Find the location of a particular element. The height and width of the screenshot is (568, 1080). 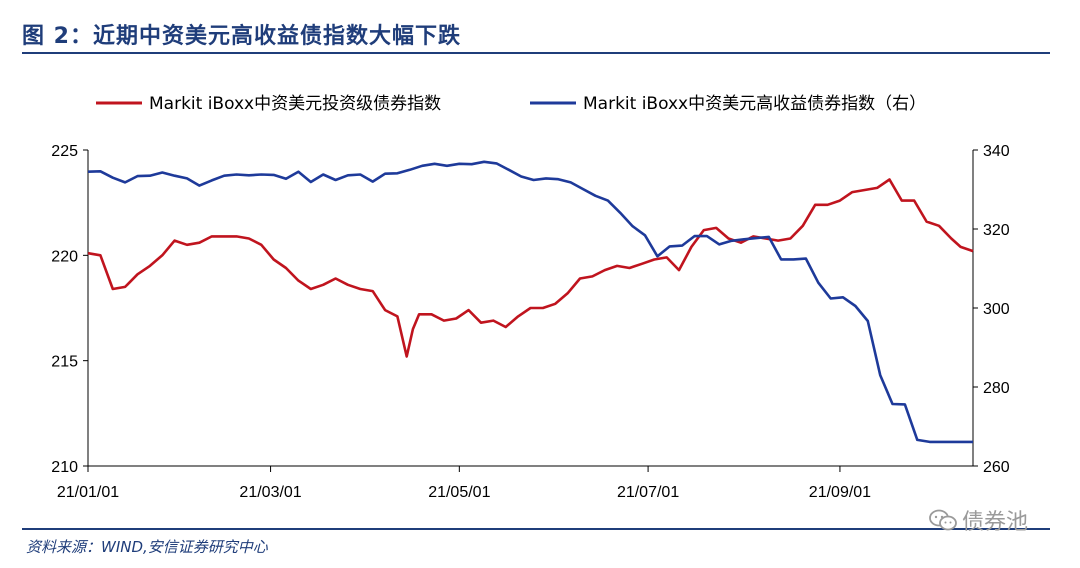

source-note: 资料来源：WIND,安信证券研究中心 is located at coordinates (147, 547).